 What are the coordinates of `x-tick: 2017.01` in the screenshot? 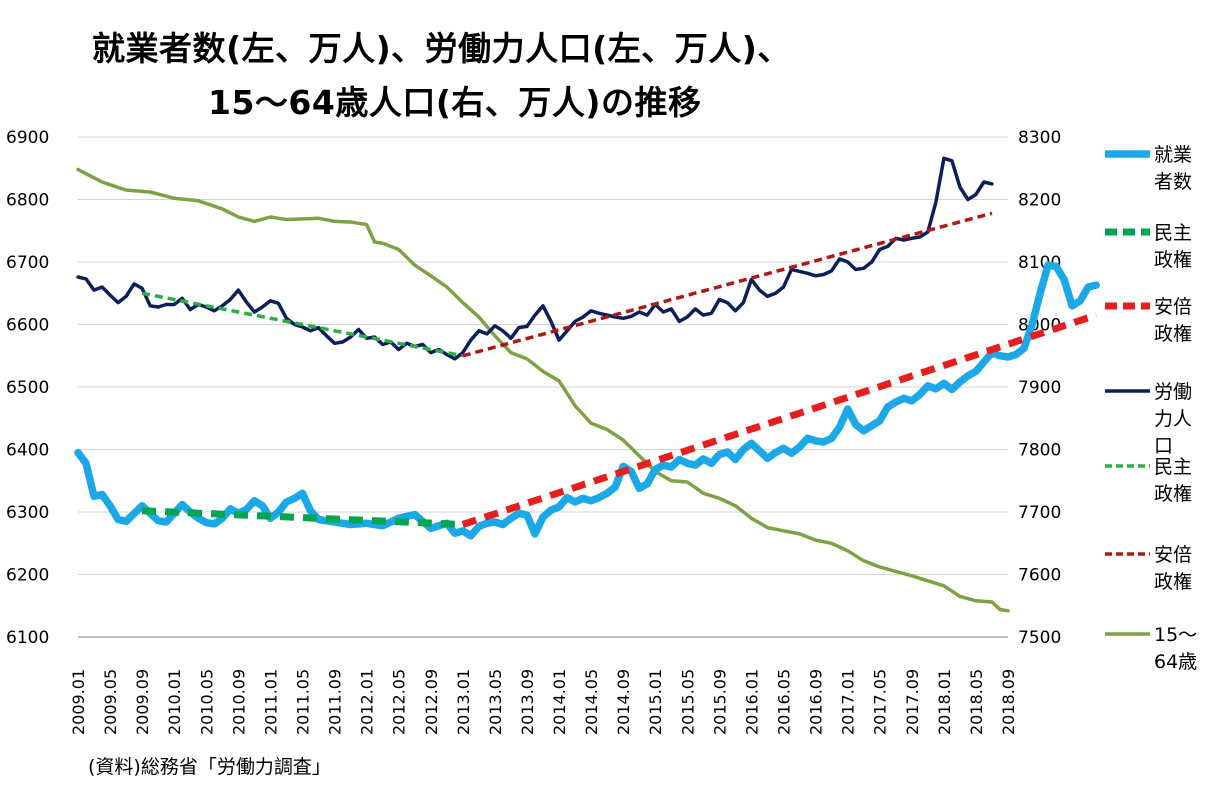 It's located at (848, 702).